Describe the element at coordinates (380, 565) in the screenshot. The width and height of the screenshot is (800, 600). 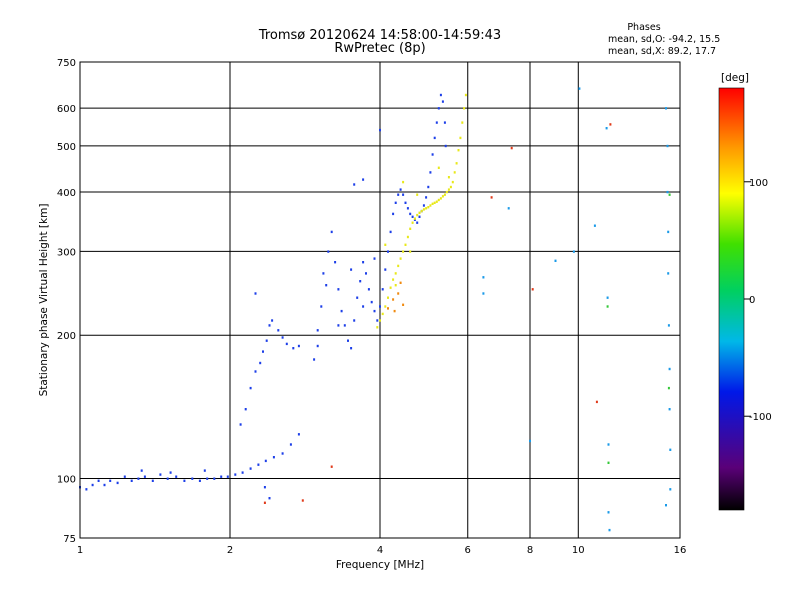
I see `x-axis-label: Frequency [MHz]` at that location.